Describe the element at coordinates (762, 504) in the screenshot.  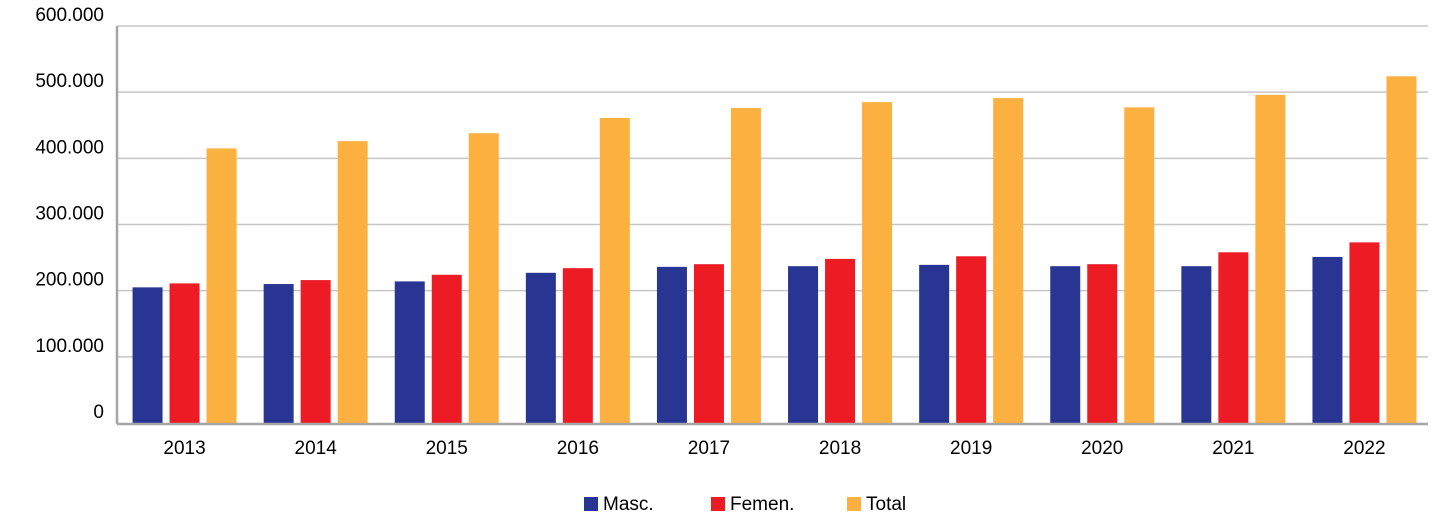
I see `legend-label: Femen.` at that location.